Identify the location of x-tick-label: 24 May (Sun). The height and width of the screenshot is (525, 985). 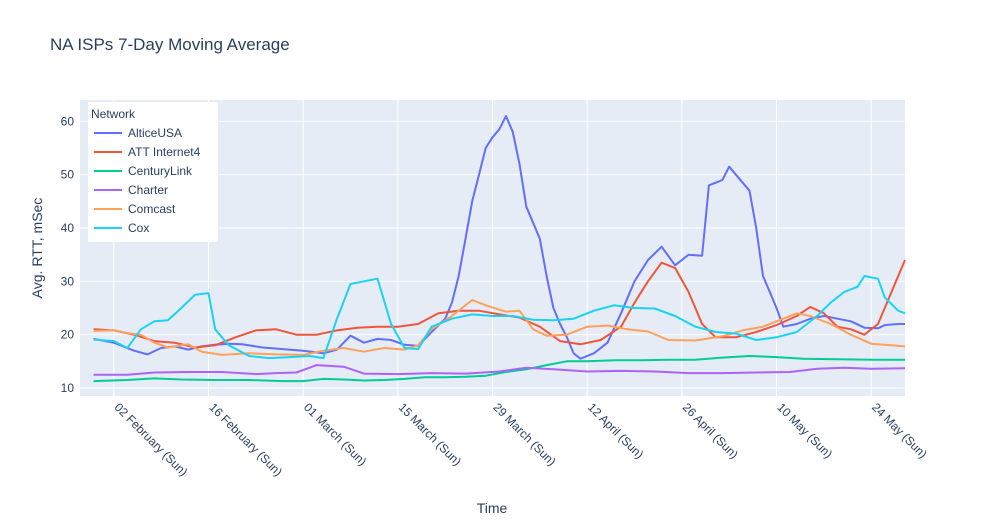
(899, 430).